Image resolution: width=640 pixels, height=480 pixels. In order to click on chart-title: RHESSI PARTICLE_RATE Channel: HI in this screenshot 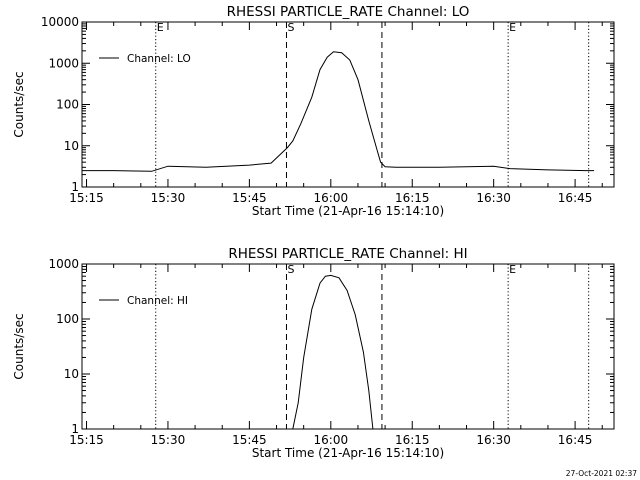, I will do `click(347, 254)`.